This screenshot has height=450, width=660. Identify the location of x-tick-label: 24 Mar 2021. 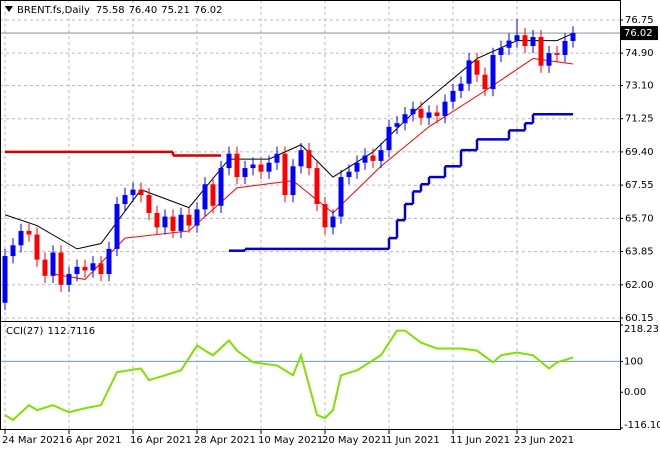
(33, 440).